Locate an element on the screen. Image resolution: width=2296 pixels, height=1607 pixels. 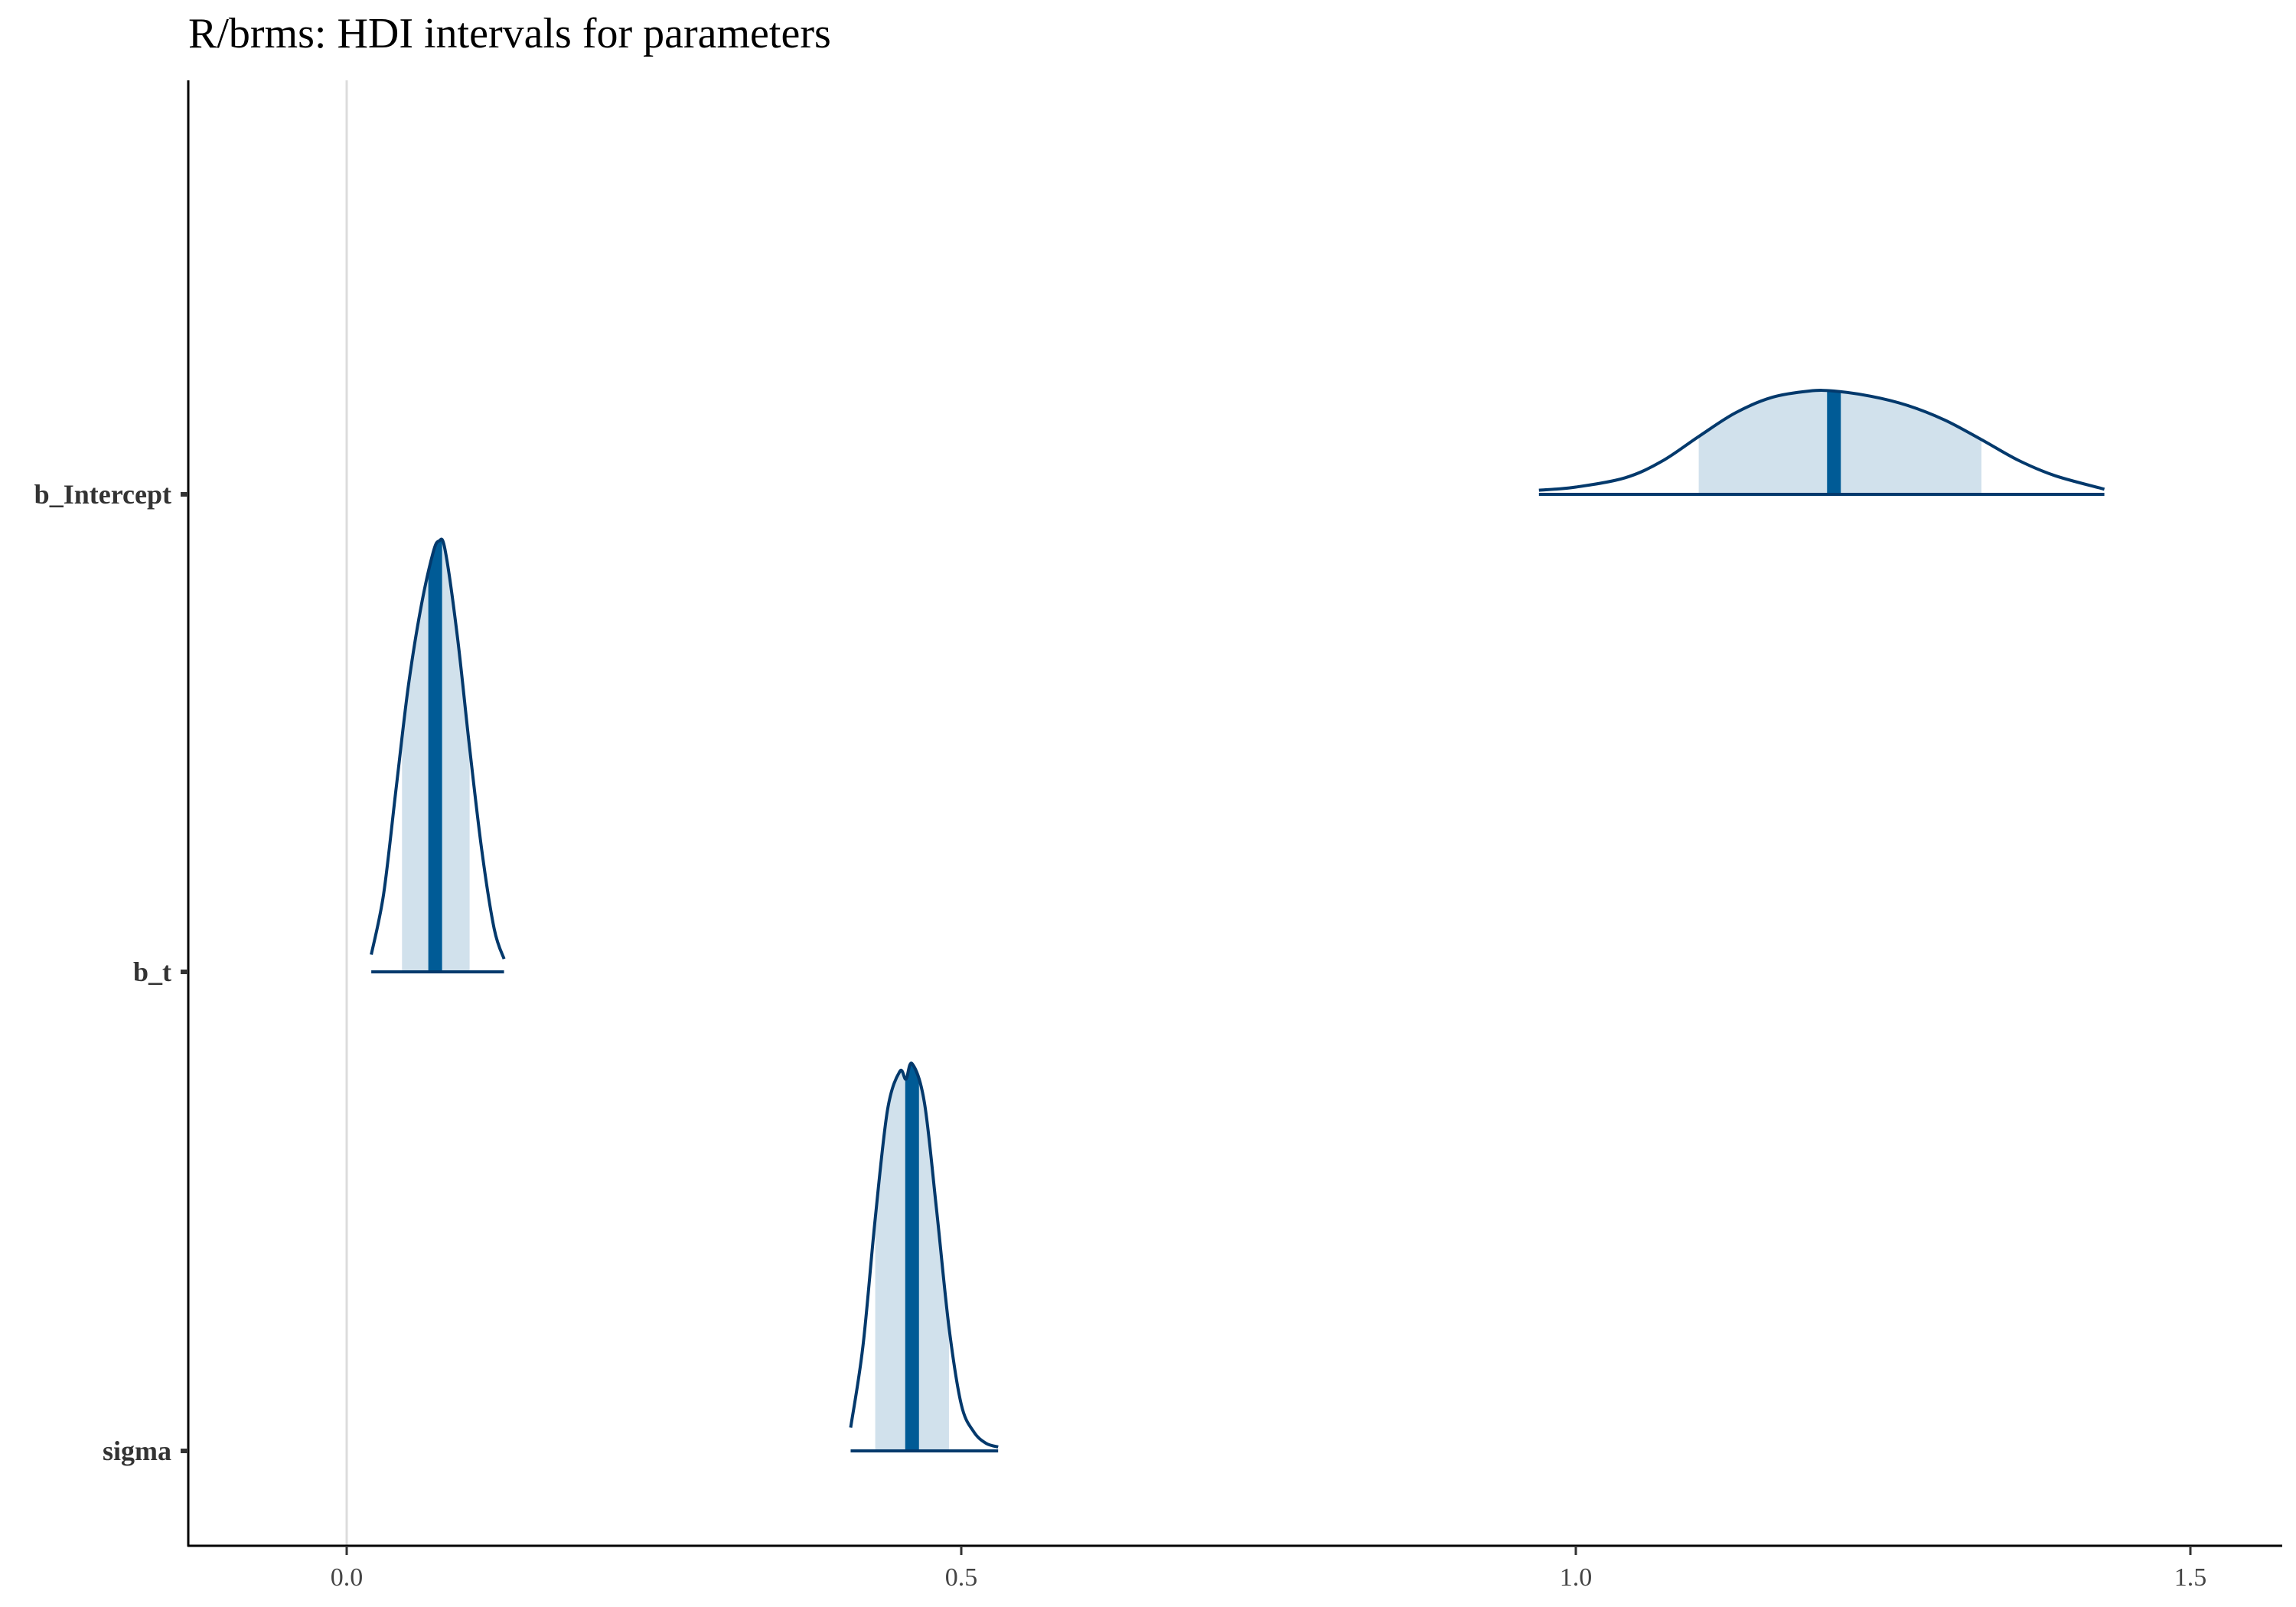
x-tick-label: 0.5 is located at coordinates (961, 1577).